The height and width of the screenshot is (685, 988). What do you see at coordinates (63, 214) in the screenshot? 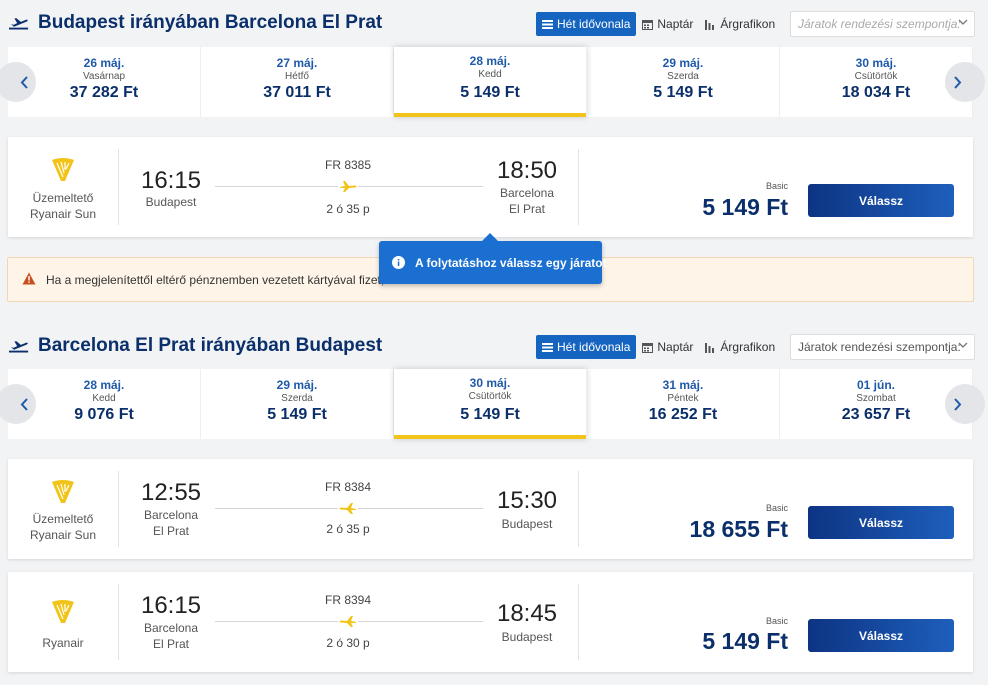
I see `operator-name: Ryanair Sun` at bounding box center [63, 214].